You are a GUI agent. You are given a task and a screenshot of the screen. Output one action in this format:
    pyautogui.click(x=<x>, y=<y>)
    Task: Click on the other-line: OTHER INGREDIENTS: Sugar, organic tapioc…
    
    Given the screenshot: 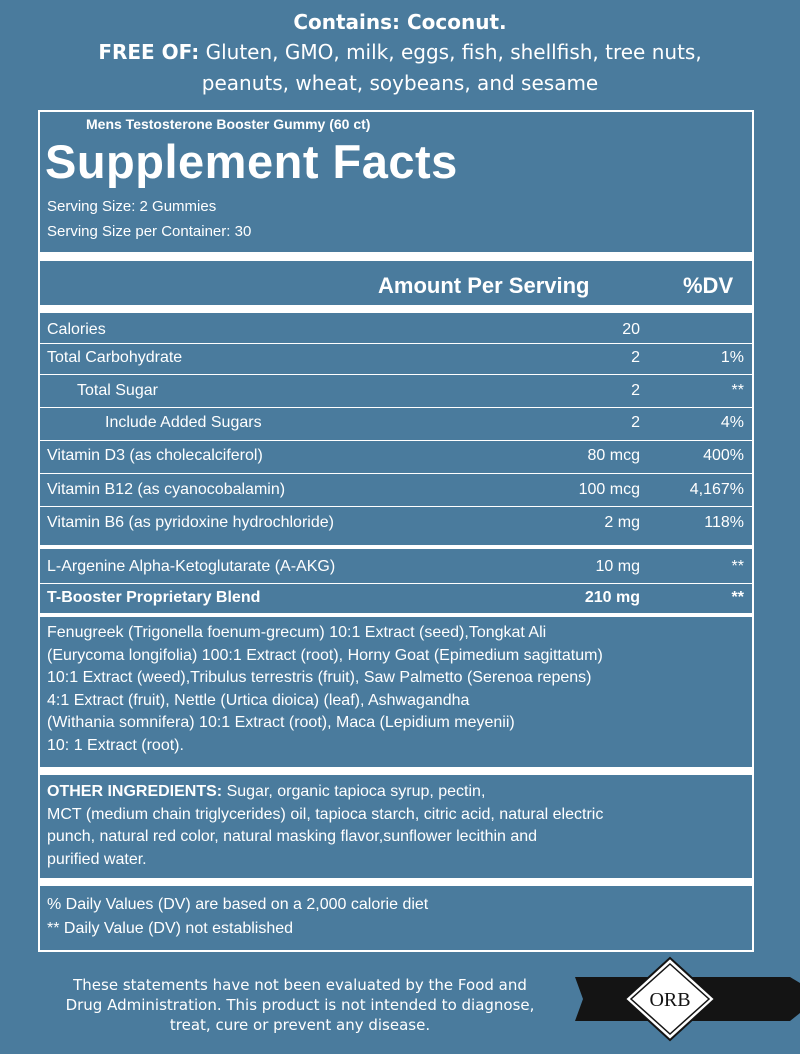 What is the action you would take?
    pyautogui.click(x=399, y=792)
    